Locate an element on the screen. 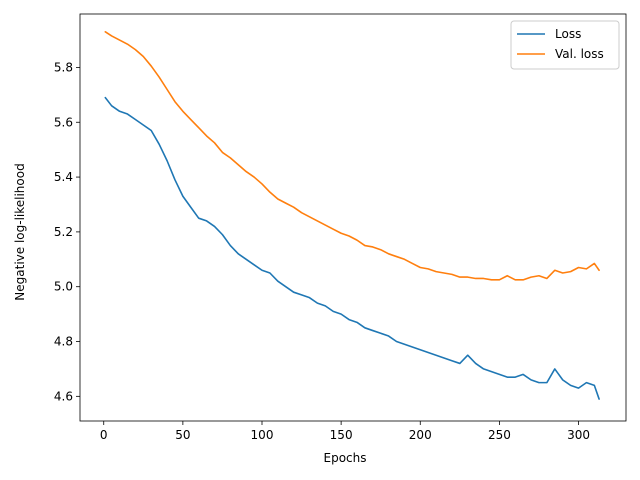  x-axis: 0 50 100 150 200 250 300 is located at coordinates (345, 431).